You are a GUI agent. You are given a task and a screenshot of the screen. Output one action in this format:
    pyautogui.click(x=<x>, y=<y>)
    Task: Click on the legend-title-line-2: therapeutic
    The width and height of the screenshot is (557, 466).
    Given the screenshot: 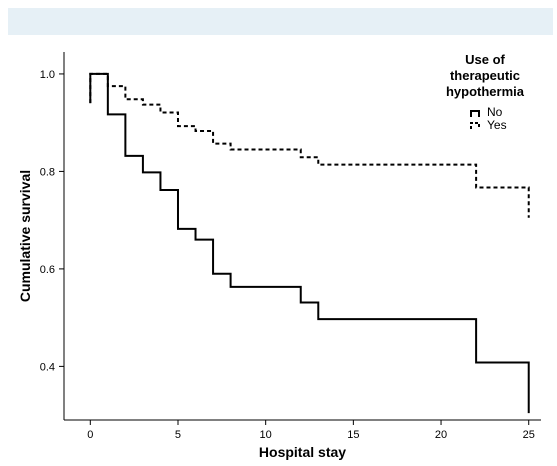 What is the action you would take?
    pyautogui.click(x=485, y=75)
    